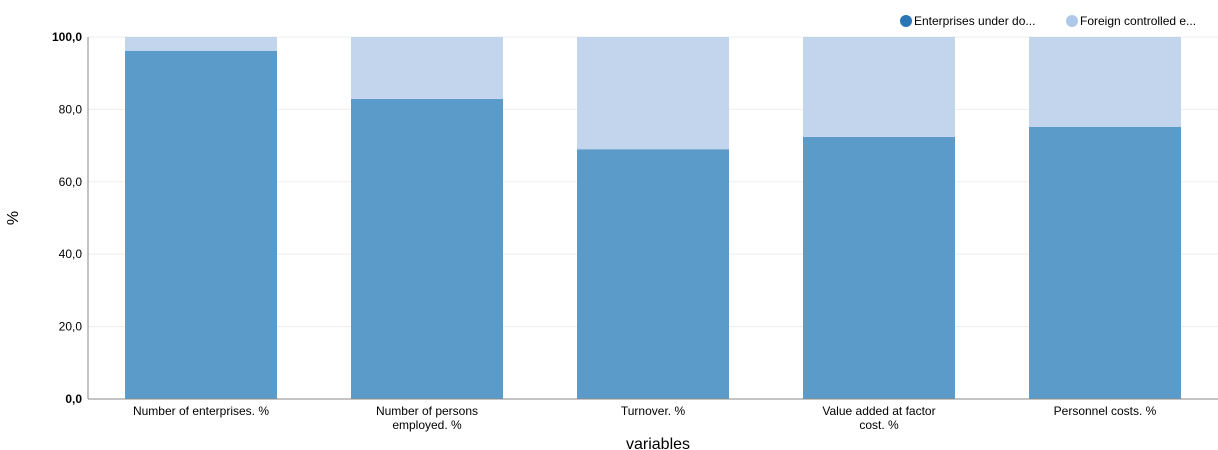 This screenshot has height=450, width=1218. I want to click on y-axis-title: %, so click(13, 218).